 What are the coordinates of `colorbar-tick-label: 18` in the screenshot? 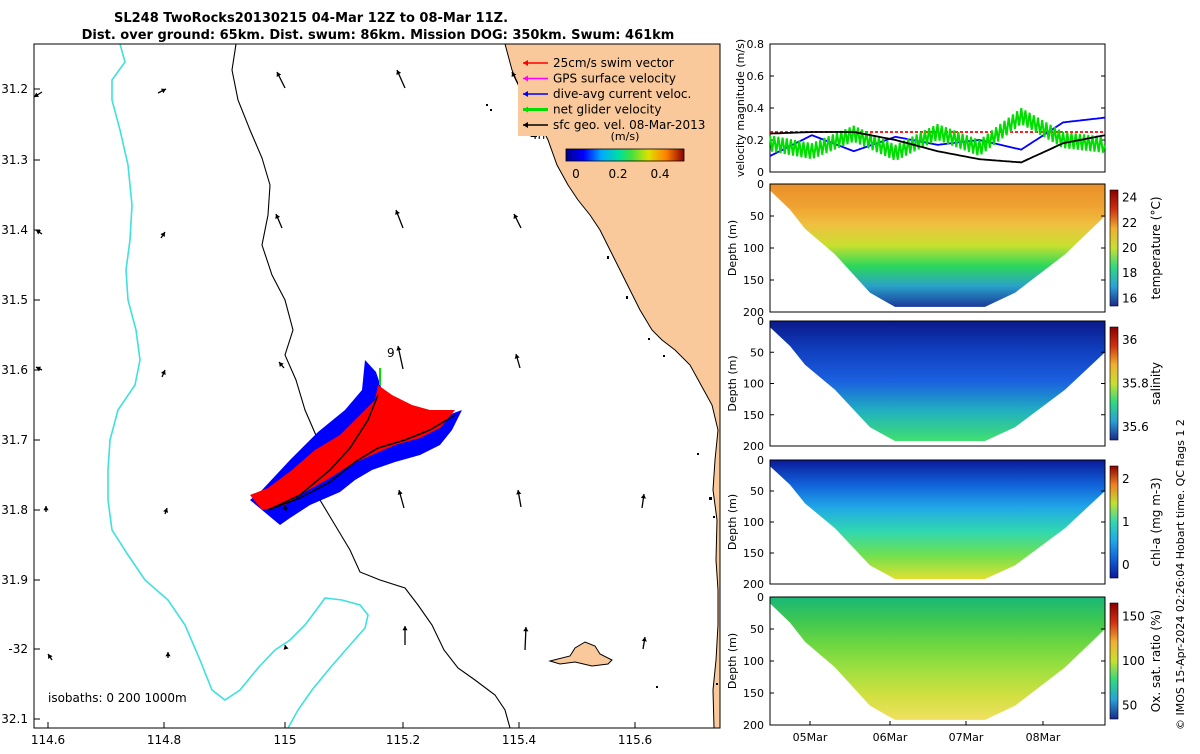 It's located at (1129, 273).